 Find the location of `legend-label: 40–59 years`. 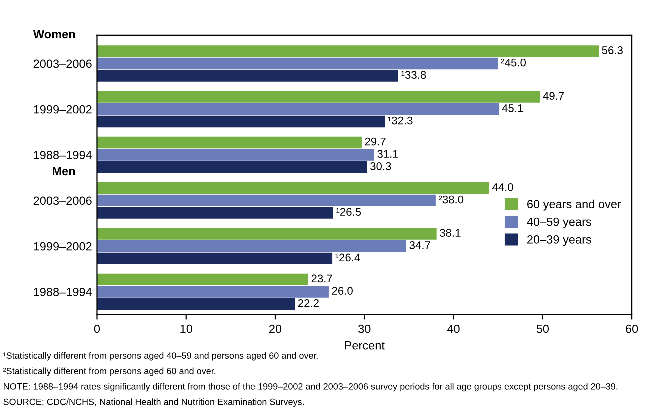

legend-label: 40–59 years is located at coordinates (559, 223).